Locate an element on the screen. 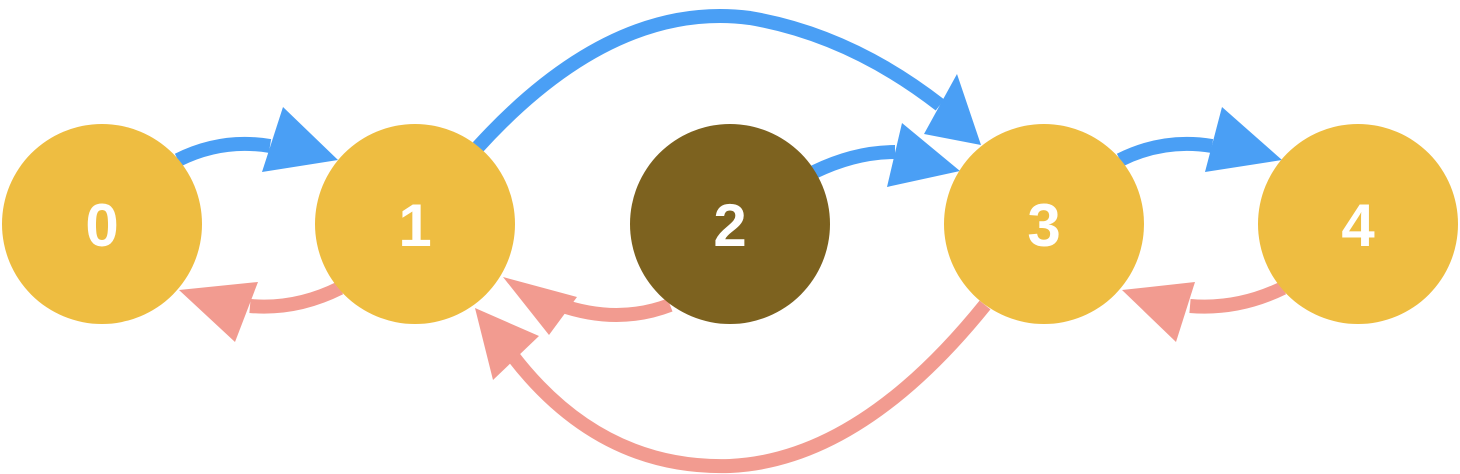 This screenshot has width=1460, height=474. node-4: 4 is located at coordinates (1358, 224).